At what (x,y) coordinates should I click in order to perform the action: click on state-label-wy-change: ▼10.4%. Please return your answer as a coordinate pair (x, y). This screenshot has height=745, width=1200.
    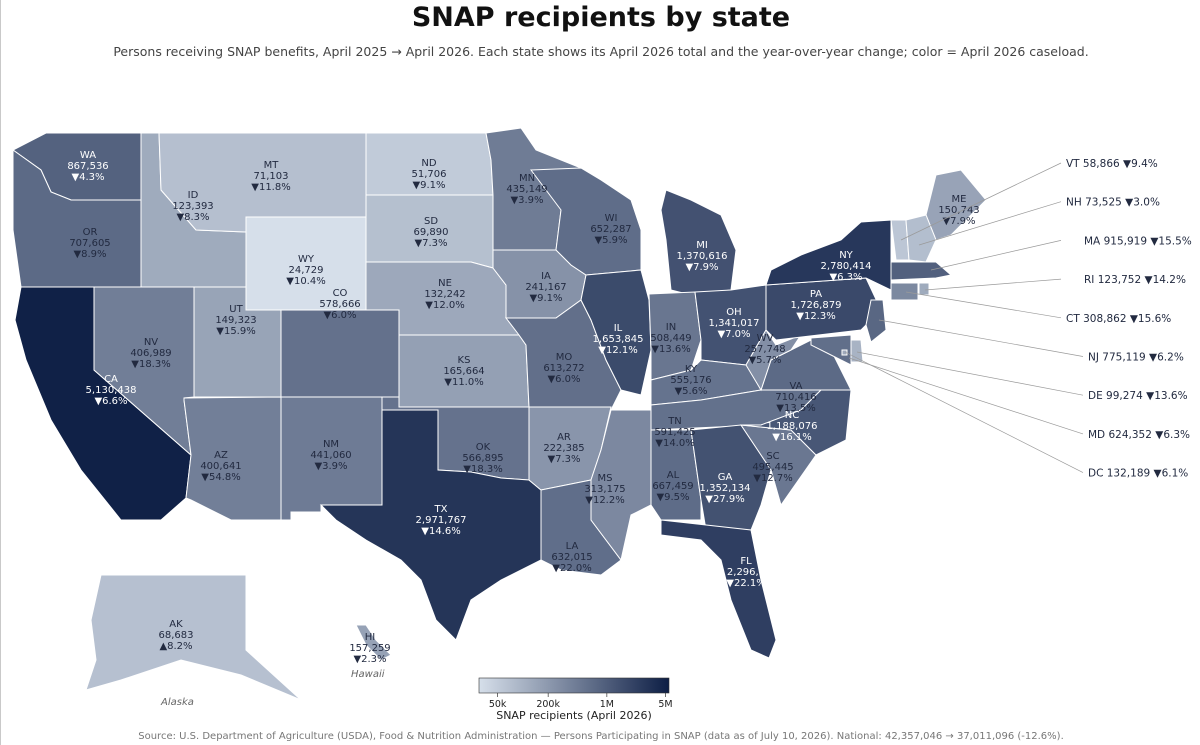
    Looking at the image, I should click on (305, 281).